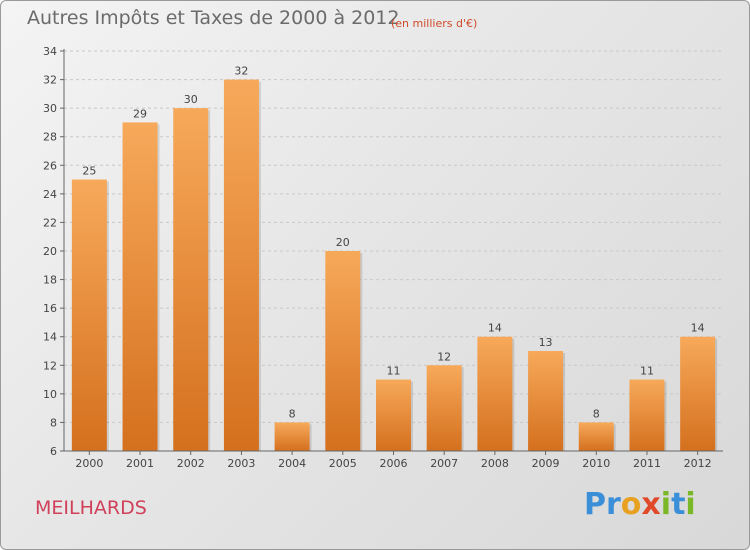  What do you see at coordinates (50, 394) in the screenshot?
I see `y-tick-label: 10` at bounding box center [50, 394].